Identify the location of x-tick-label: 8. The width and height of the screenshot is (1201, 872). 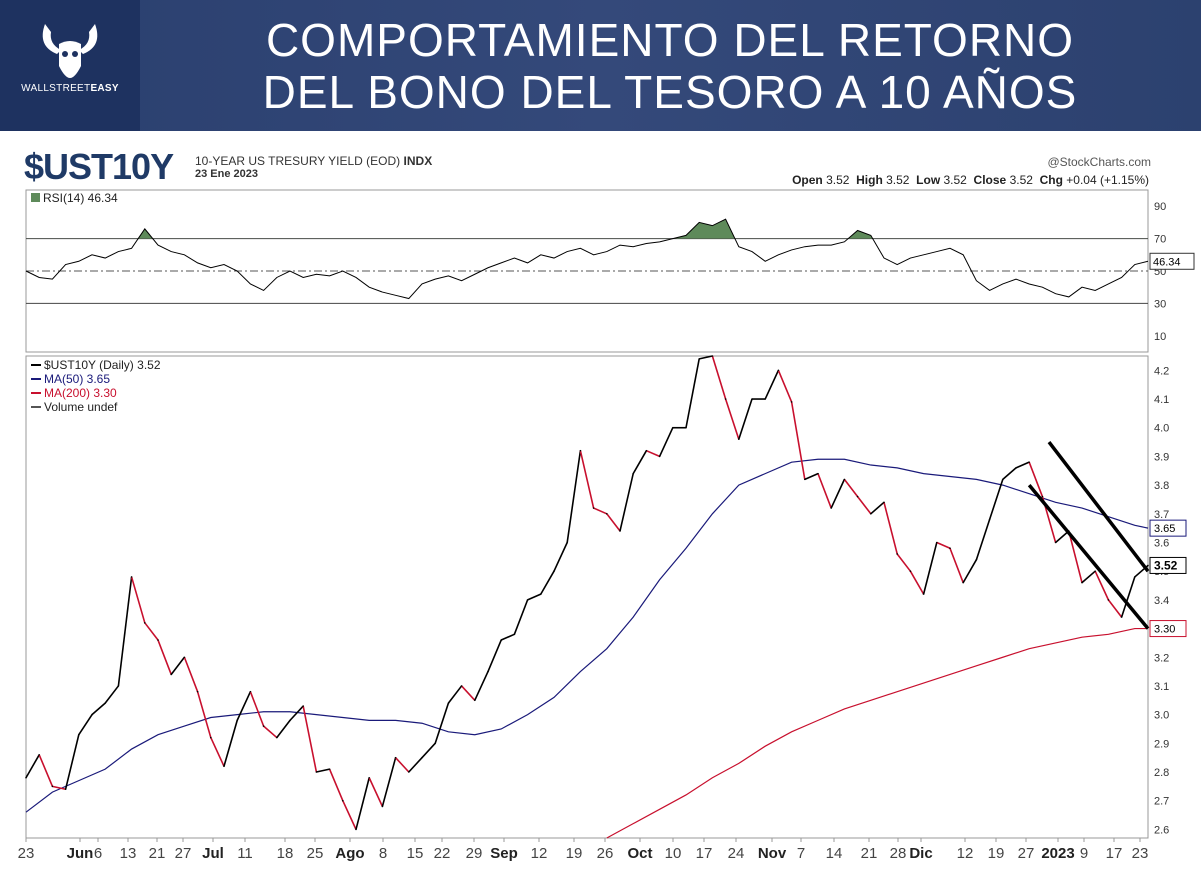
(383, 853).